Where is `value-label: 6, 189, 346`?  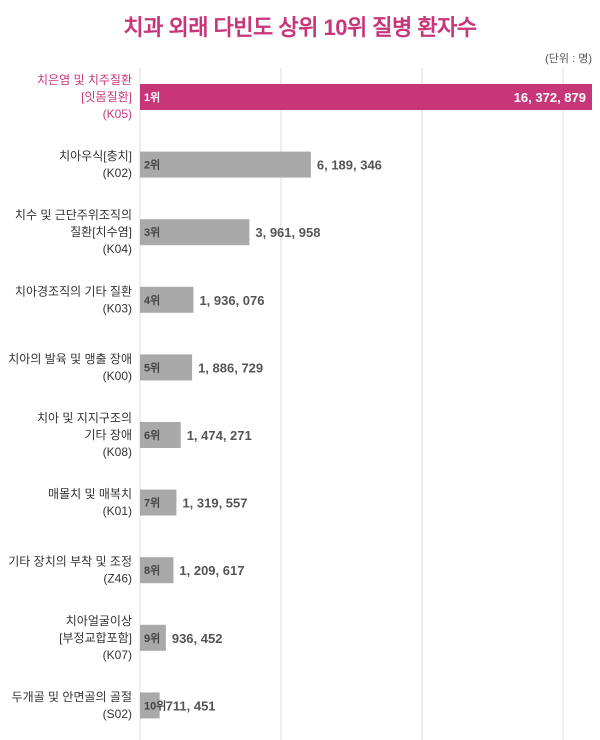 value-label: 6, 189, 346 is located at coordinates (349, 165).